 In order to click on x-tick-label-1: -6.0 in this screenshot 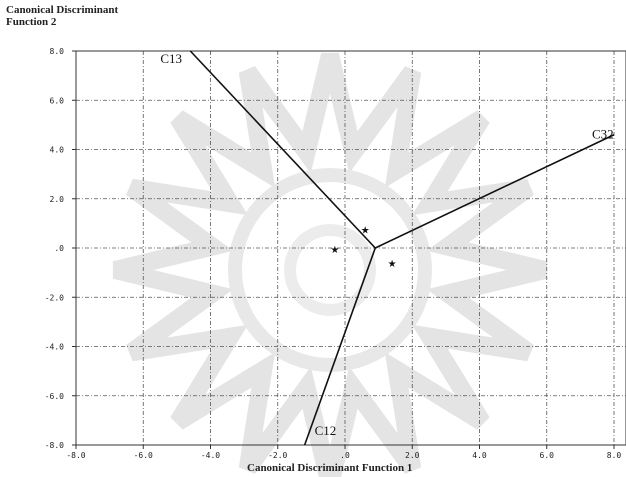, I will do `click(143, 455)`.